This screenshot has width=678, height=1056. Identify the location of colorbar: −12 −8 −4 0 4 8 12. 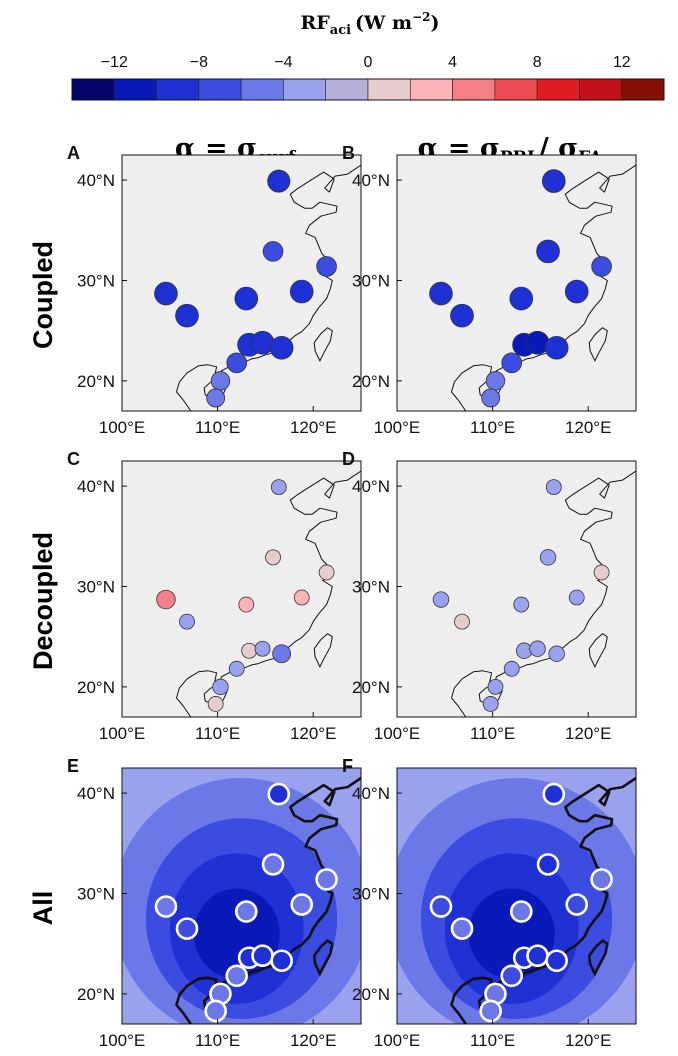
(368, 77).